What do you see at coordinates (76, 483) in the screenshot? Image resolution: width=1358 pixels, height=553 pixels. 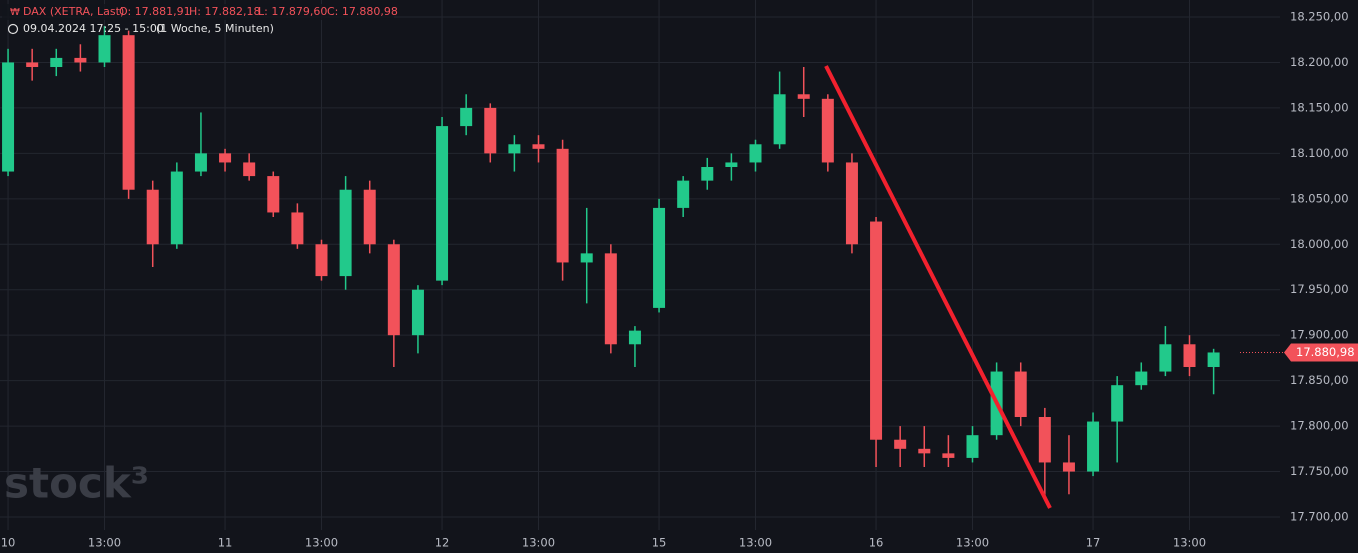 I see `watermark: stock³` at bounding box center [76, 483].